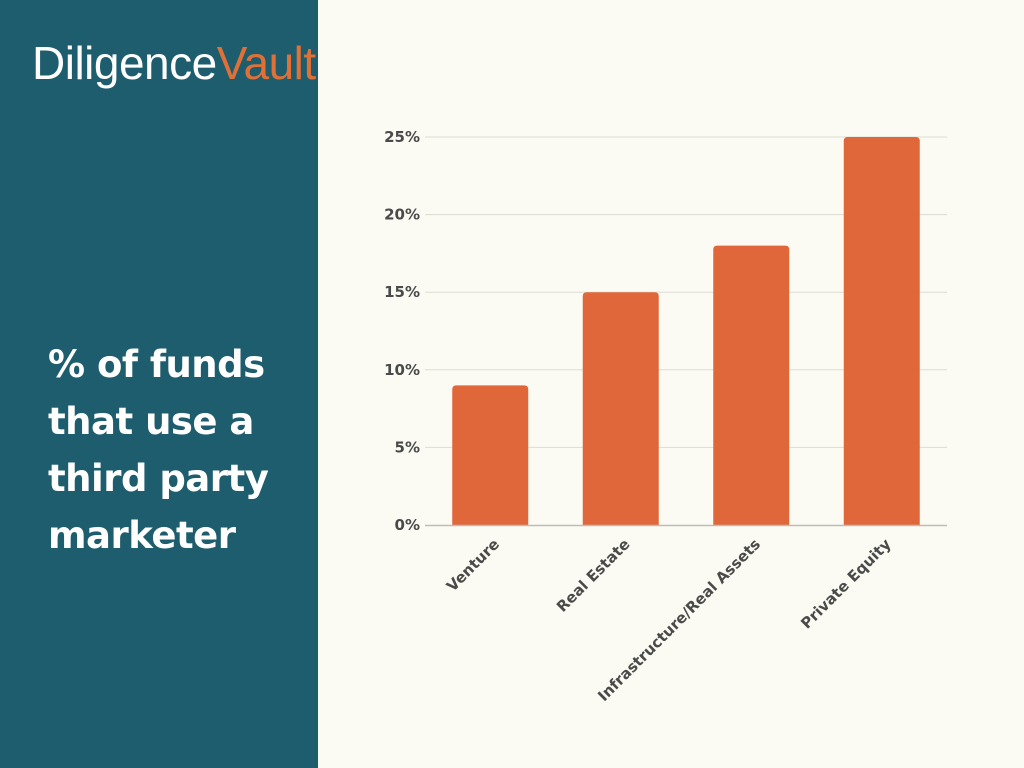 This screenshot has width=1024, height=768. What do you see at coordinates (402, 215) in the screenshot?
I see `y-tick-label: 20%` at bounding box center [402, 215].